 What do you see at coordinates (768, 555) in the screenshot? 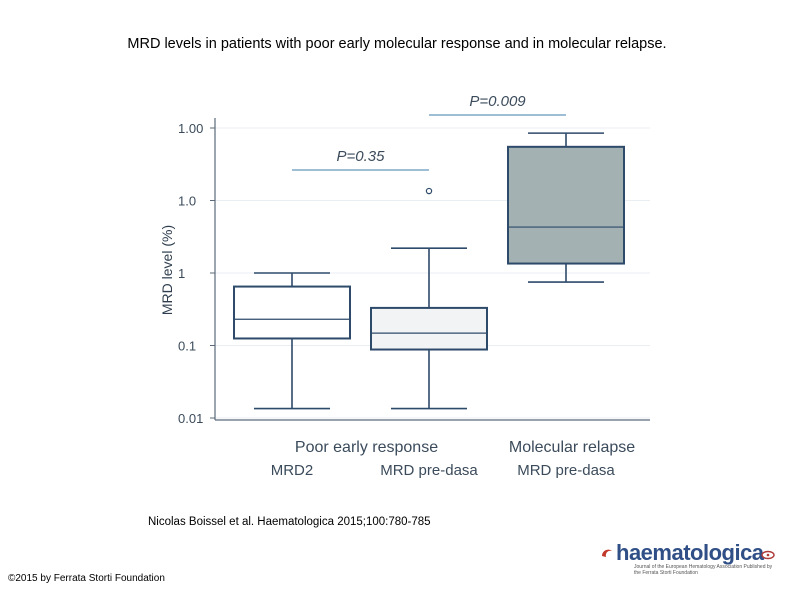
I see `cell-icon` at bounding box center [768, 555].